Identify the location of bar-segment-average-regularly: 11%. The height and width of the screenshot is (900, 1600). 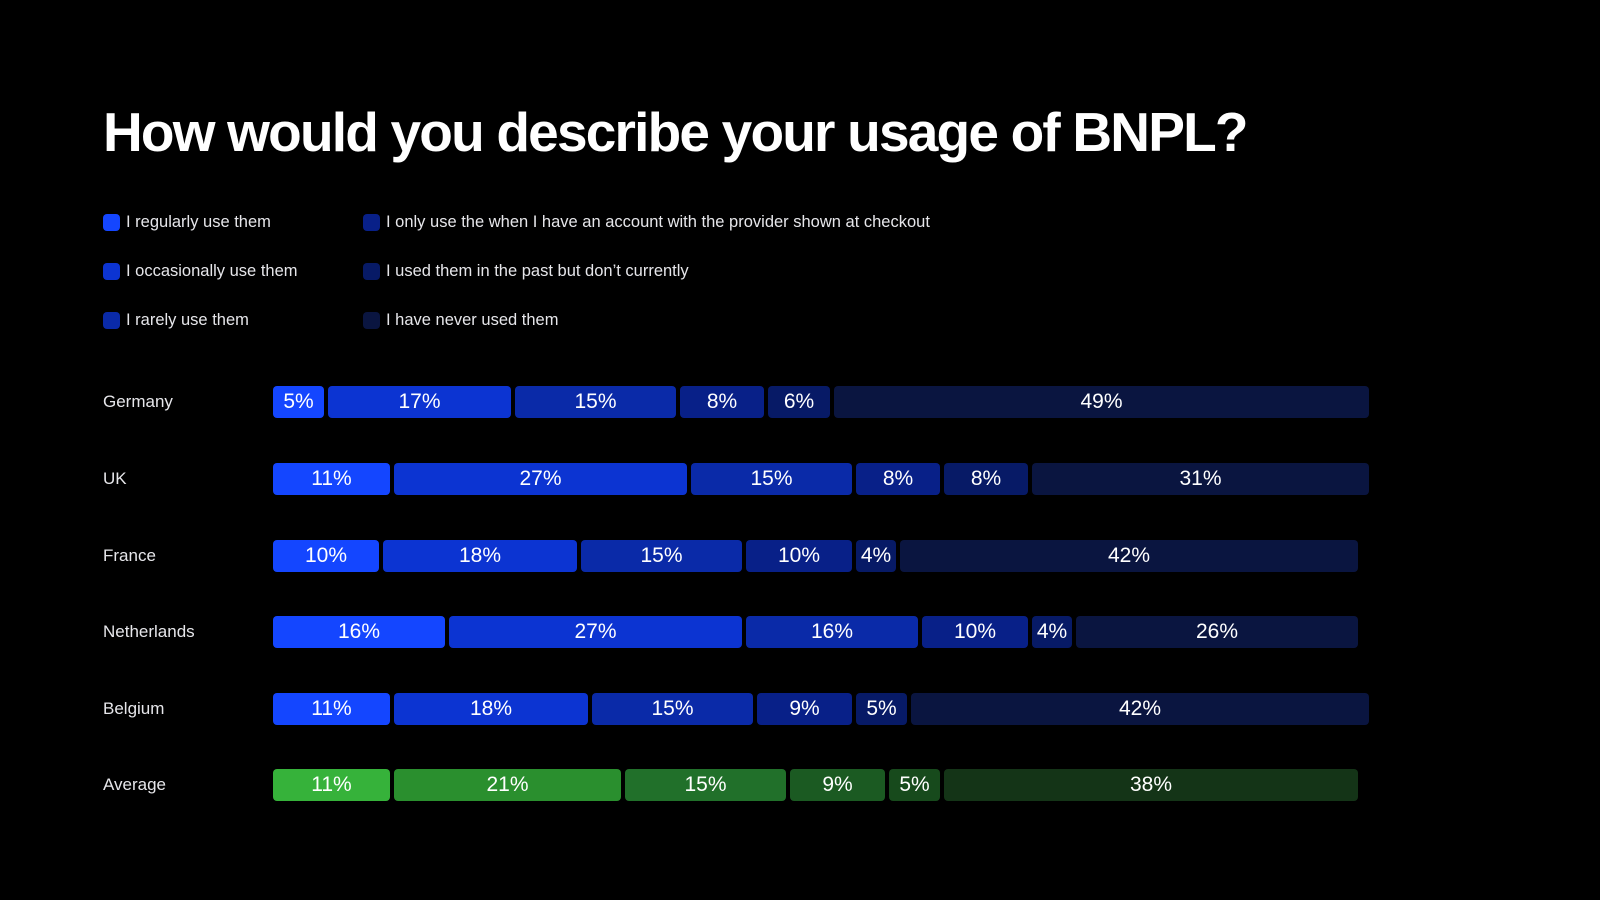
(331, 785).